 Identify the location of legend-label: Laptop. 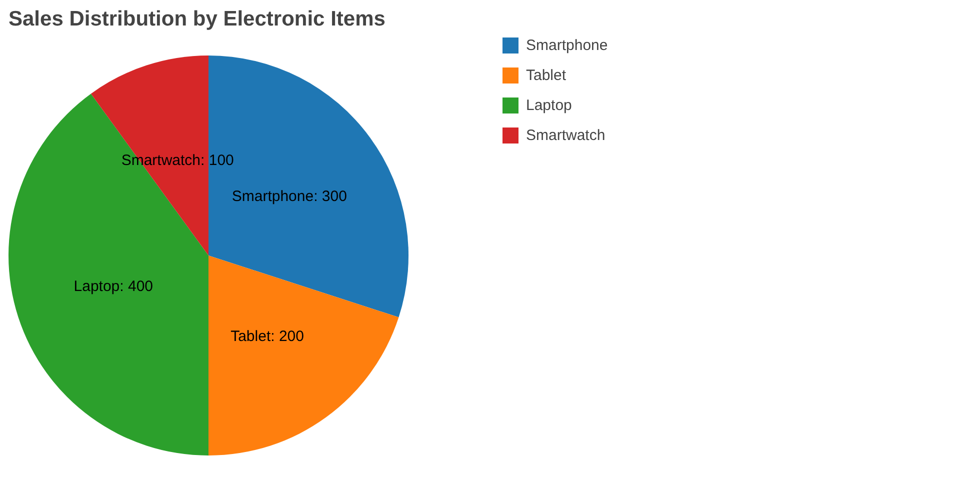
(549, 105).